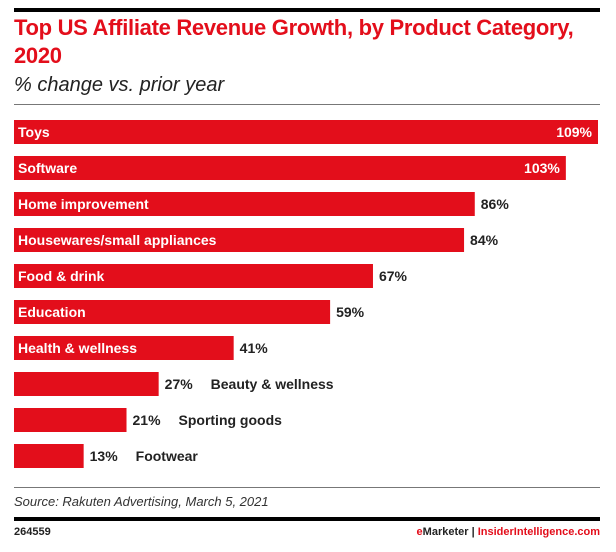  What do you see at coordinates (117, 240) in the screenshot?
I see `category-label: Housewares/small appliances` at bounding box center [117, 240].